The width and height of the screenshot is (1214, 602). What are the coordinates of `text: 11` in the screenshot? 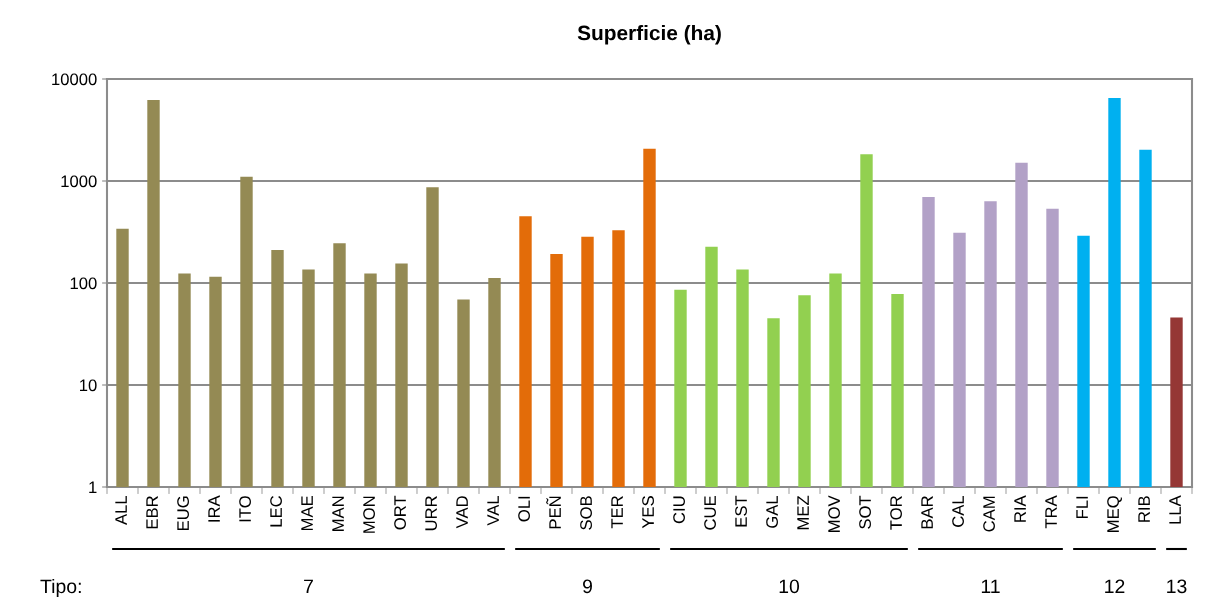 It's located at (990, 586).